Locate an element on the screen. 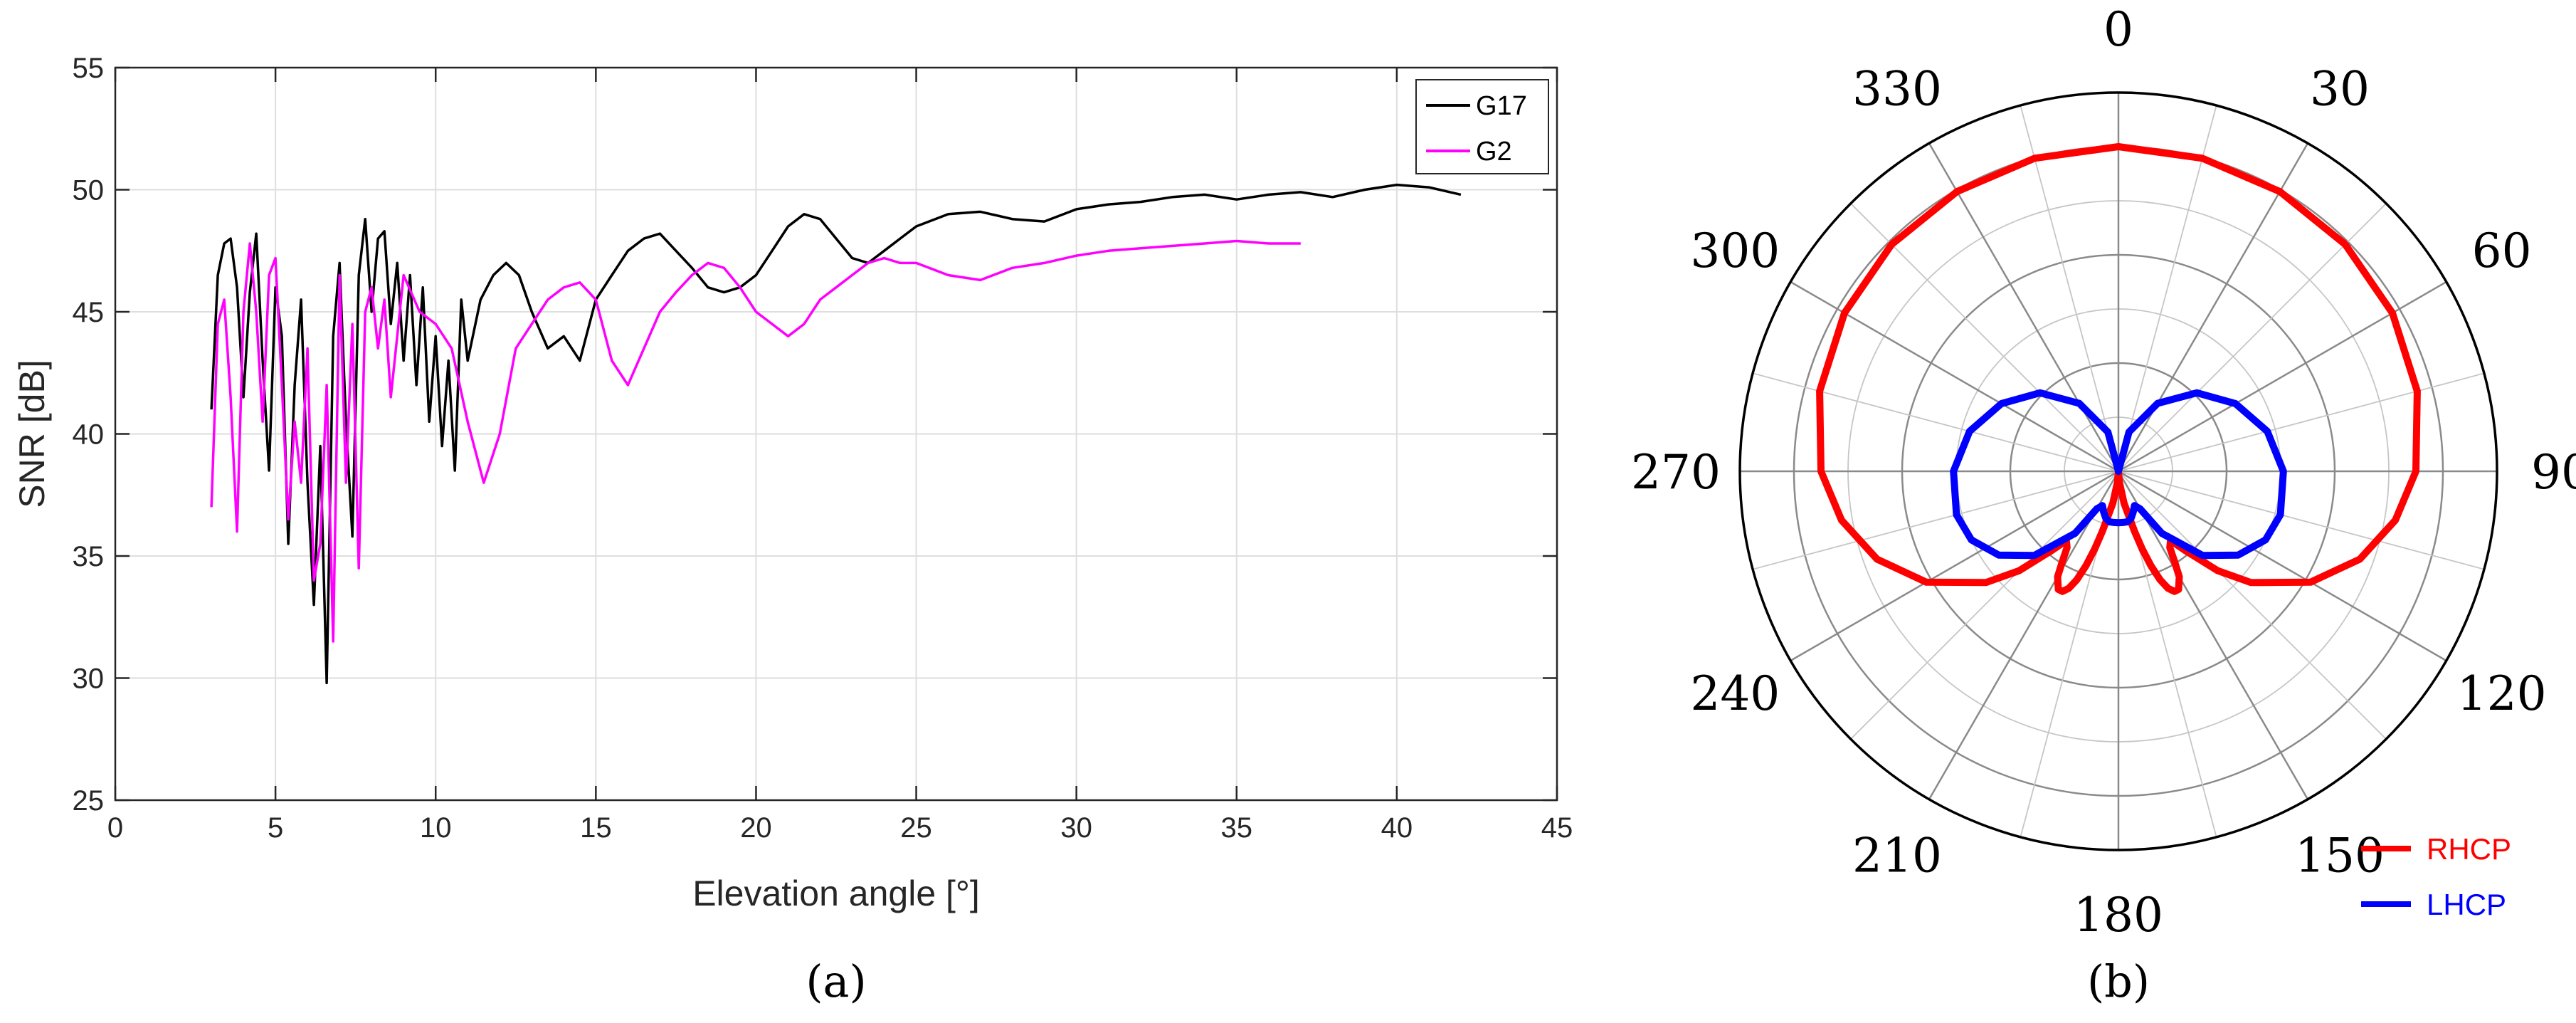  x-tick-label: 10 is located at coordinates (436, 828).